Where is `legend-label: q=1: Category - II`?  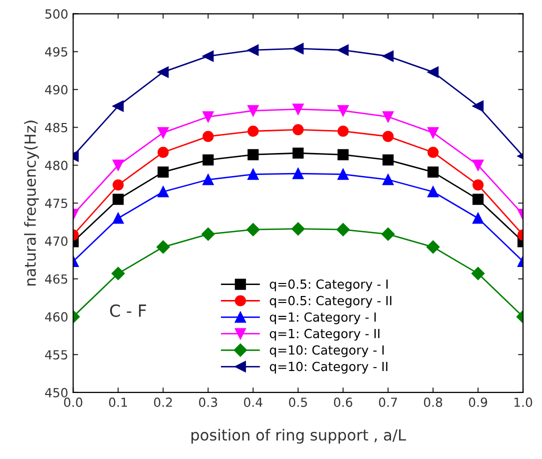 legend-label: q=1: Category - II is located at coordinates (325, 334).